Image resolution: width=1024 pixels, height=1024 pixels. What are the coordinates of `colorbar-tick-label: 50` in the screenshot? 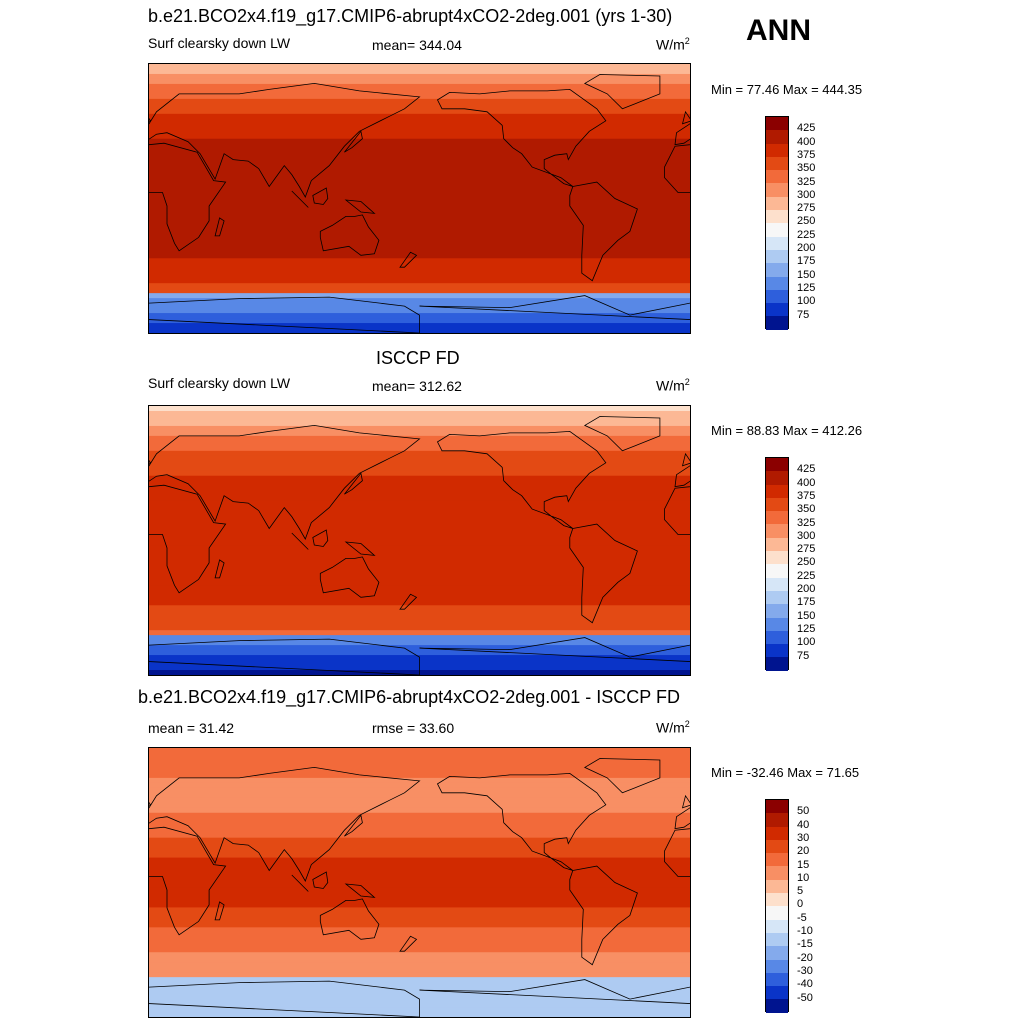 It's located at (803, 811).